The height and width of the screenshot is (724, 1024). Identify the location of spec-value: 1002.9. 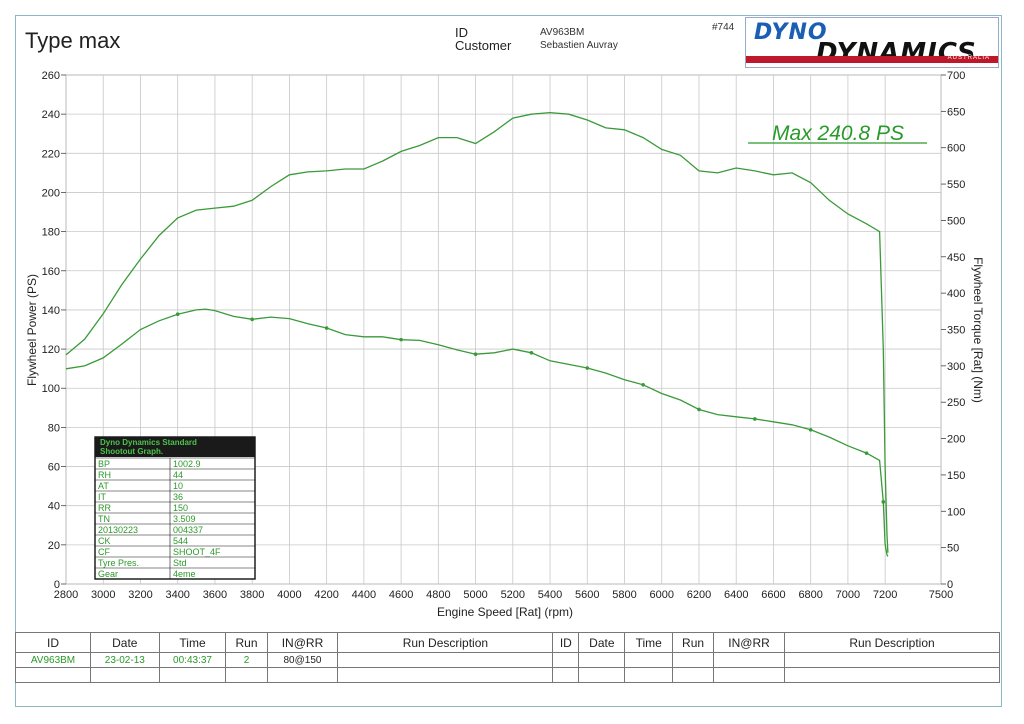
(187, 464).